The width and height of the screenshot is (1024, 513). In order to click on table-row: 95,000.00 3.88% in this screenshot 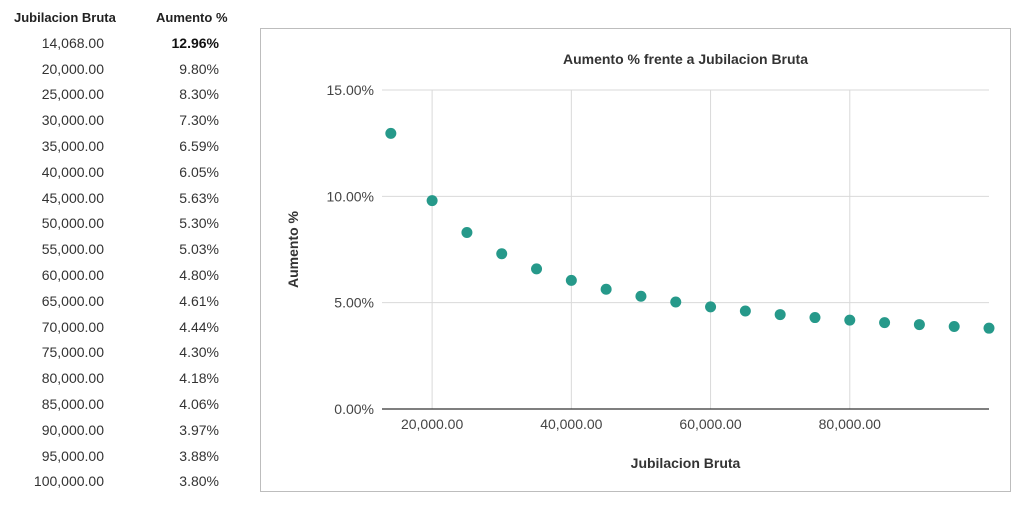, I will do `click(125, 456)`.